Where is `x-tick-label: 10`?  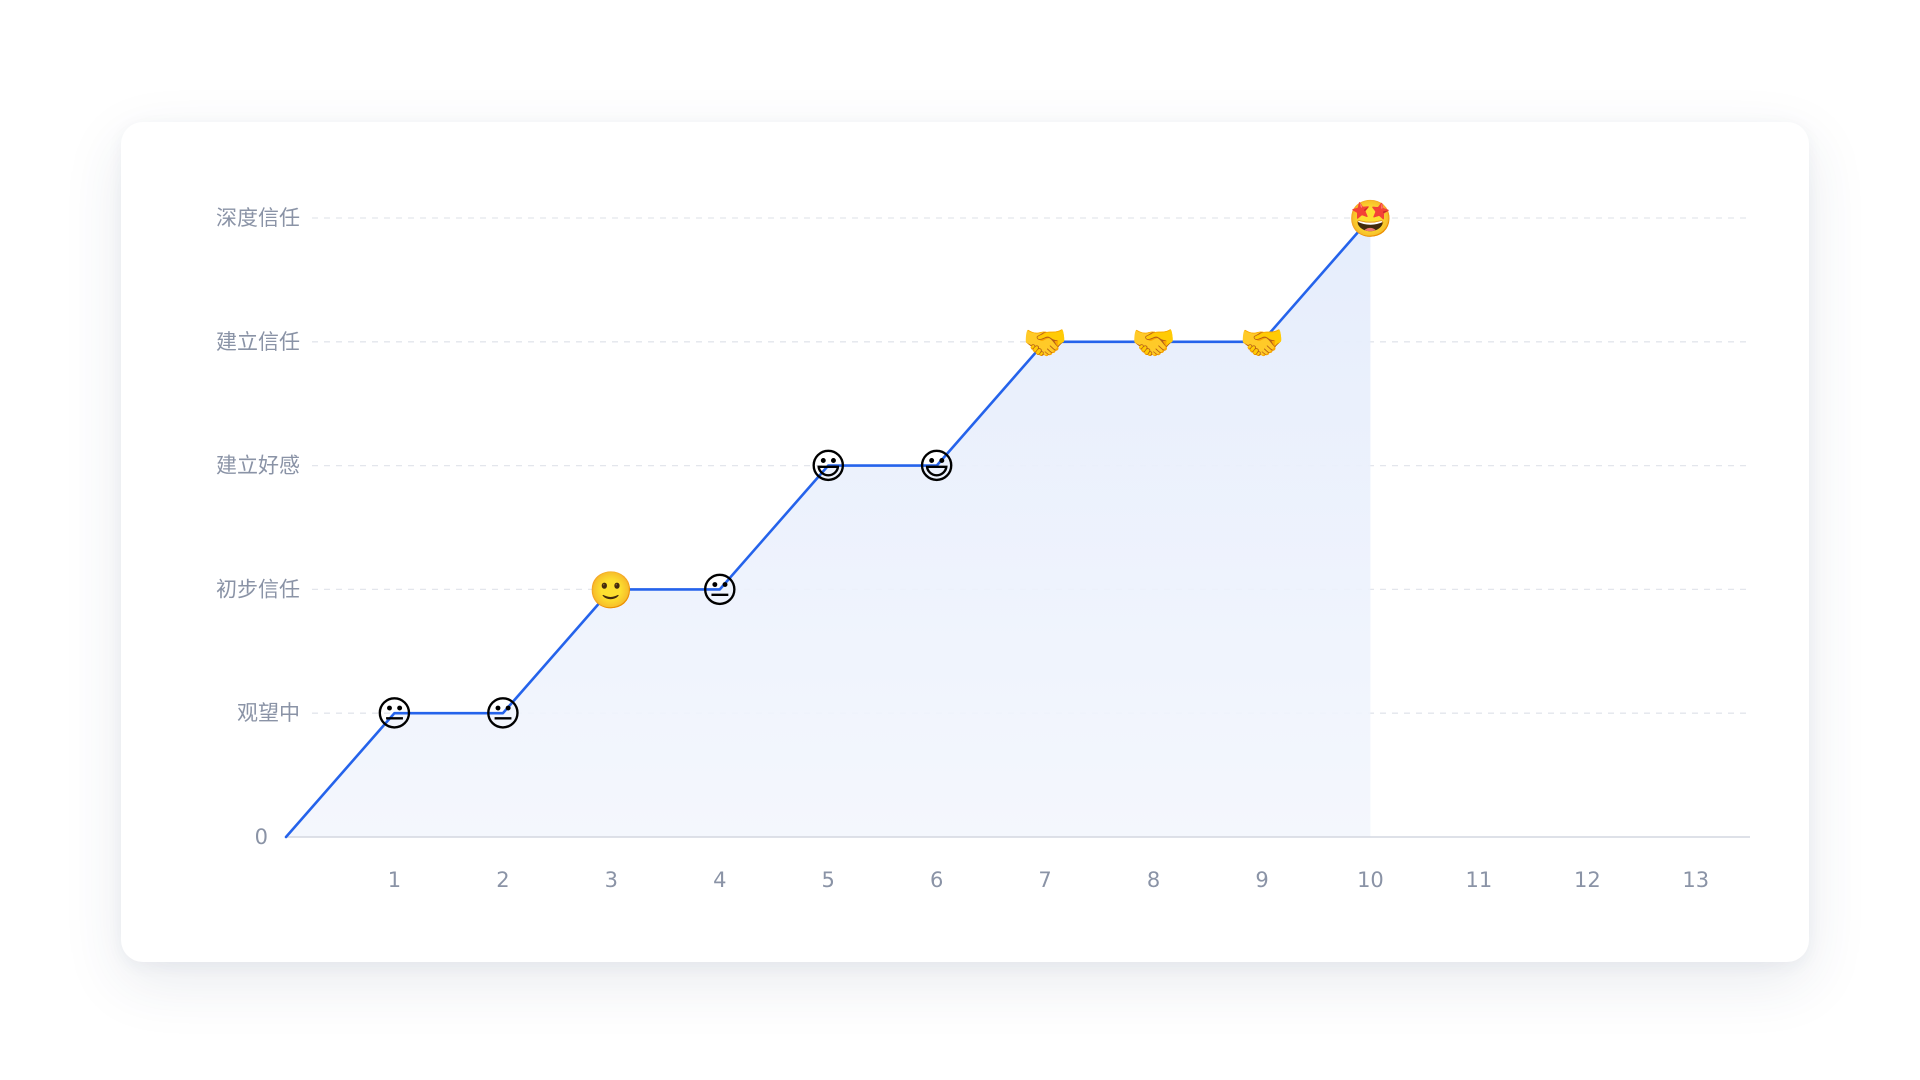
x-tick-label: 10 is located at coordinates (1370, 880).